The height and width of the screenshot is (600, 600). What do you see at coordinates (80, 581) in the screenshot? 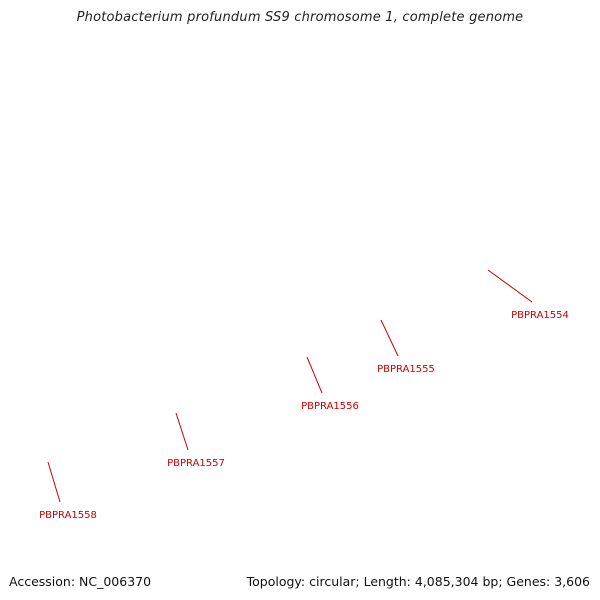
I see `accession-text: Accession: NC_006370` at bounding box center [80, 581].